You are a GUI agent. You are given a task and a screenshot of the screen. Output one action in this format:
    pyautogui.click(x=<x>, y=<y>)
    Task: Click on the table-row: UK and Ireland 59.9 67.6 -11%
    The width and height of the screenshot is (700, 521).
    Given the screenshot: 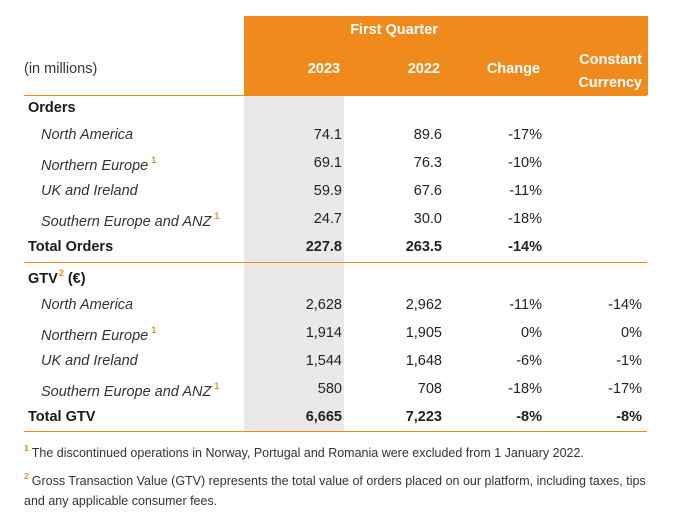 What is the action you would take?
    pyautogui.click(x=336, y=192)
    